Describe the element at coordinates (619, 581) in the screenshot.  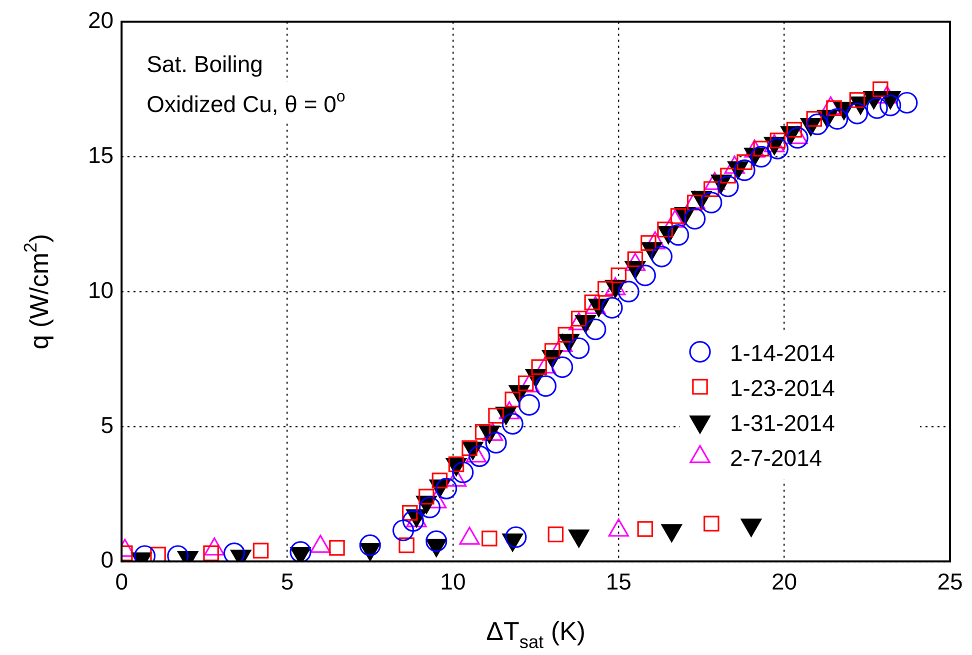
I see `x-tick-label: 15` at that location.